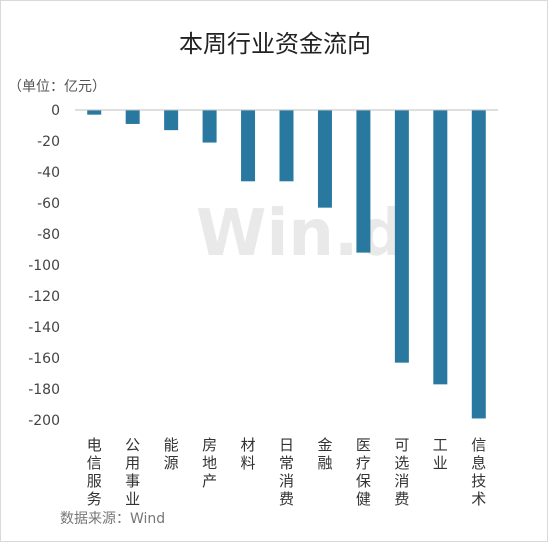 This screenshot has width=550, height=544. What do you see at coordinates (209, 463) in the screenshot?
I see `category-label: 房地产` at bounding box center [209, 463].